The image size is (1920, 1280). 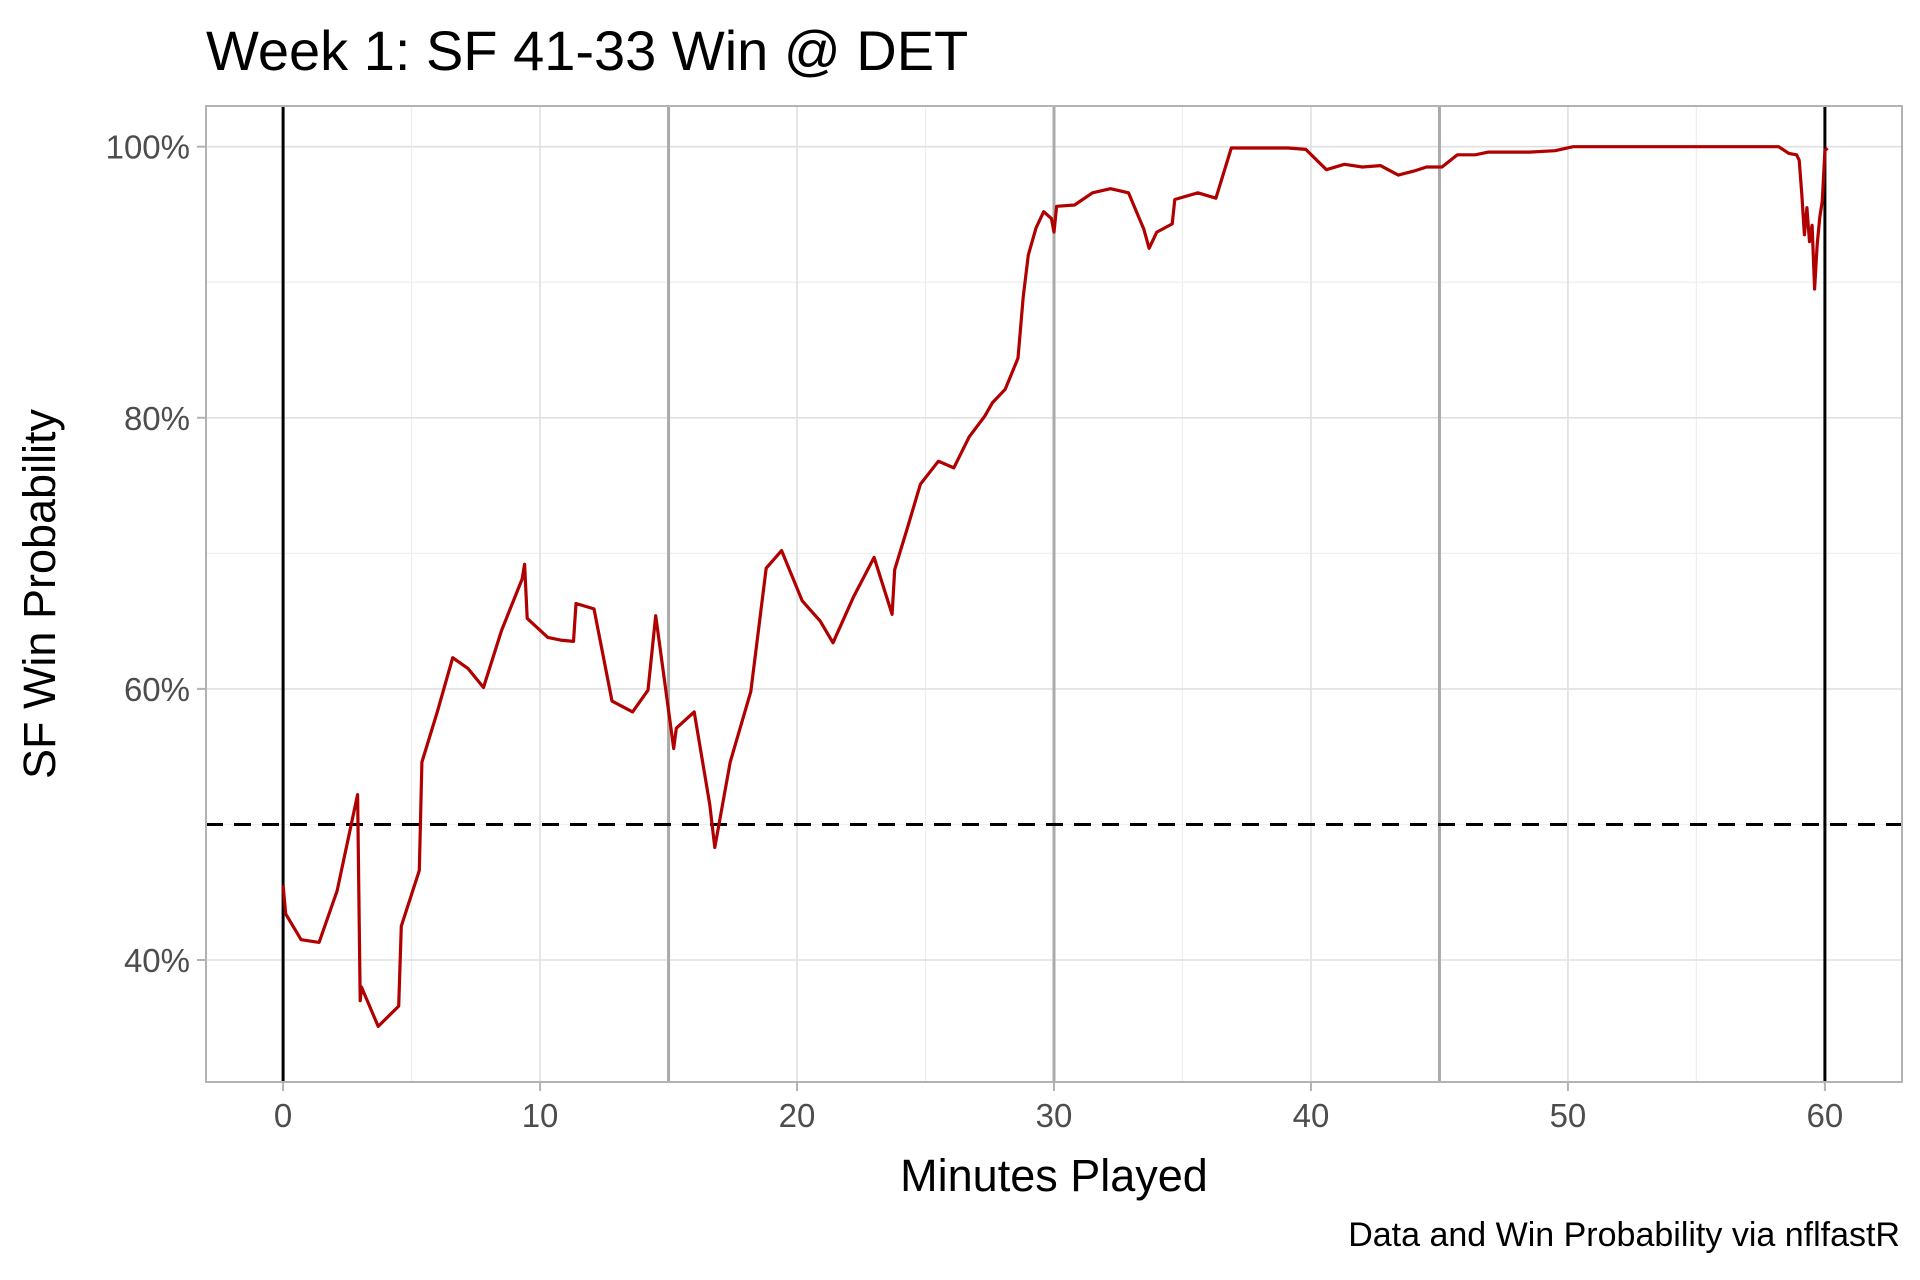 I want to click on x-axis-ticks: 0 10 20 30 40 50 60, so click(x=1058, y=1108).